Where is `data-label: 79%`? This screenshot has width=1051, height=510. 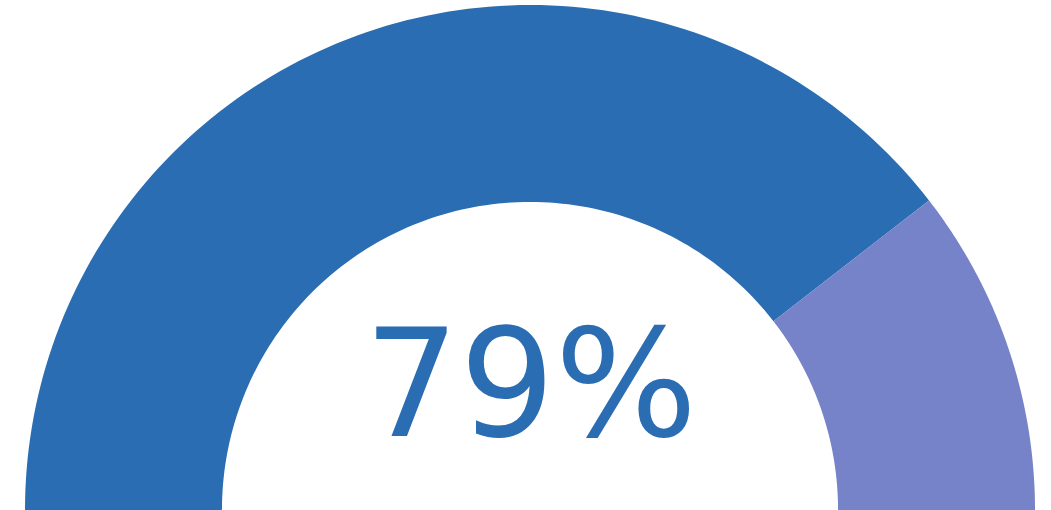 data-label: 79% is located at coordinates (531, 384).